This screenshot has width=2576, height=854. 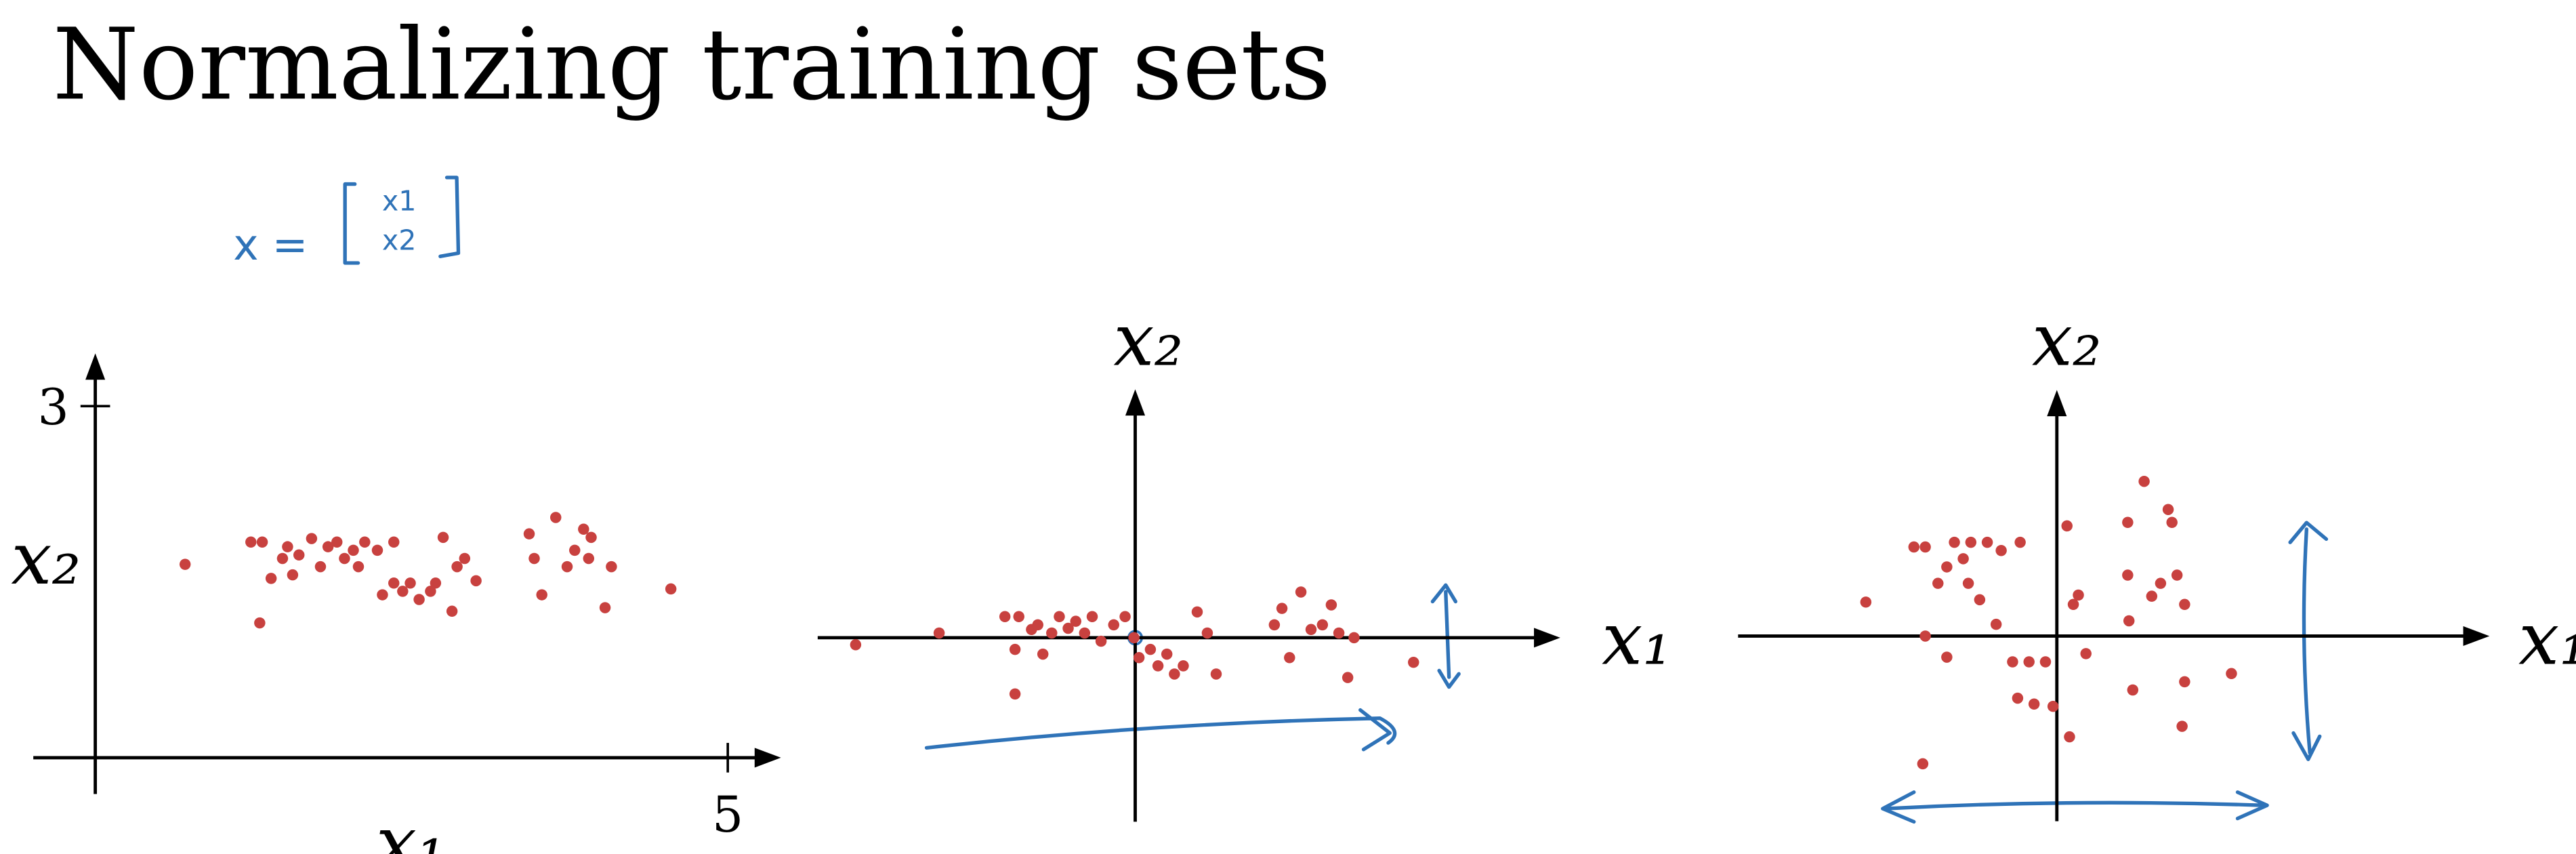 What do you see at coordinates (399, 241) in the screenshot?
I see `annotation-row: x2` at bounding box center [399, 241].